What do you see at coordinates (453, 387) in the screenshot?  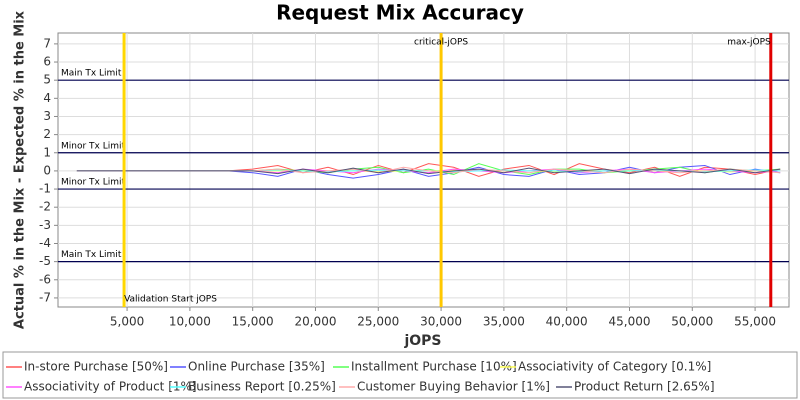 I see `legend-label: Customer Buying Behavior [1%]` at bounding box center [453, 387].